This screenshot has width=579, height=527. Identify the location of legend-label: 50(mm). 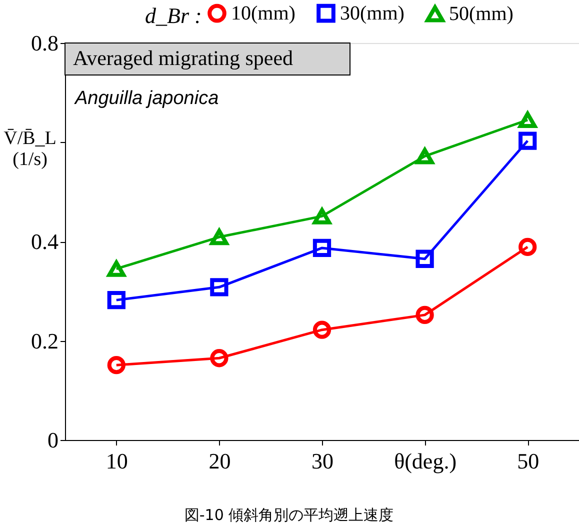
(481, 13).